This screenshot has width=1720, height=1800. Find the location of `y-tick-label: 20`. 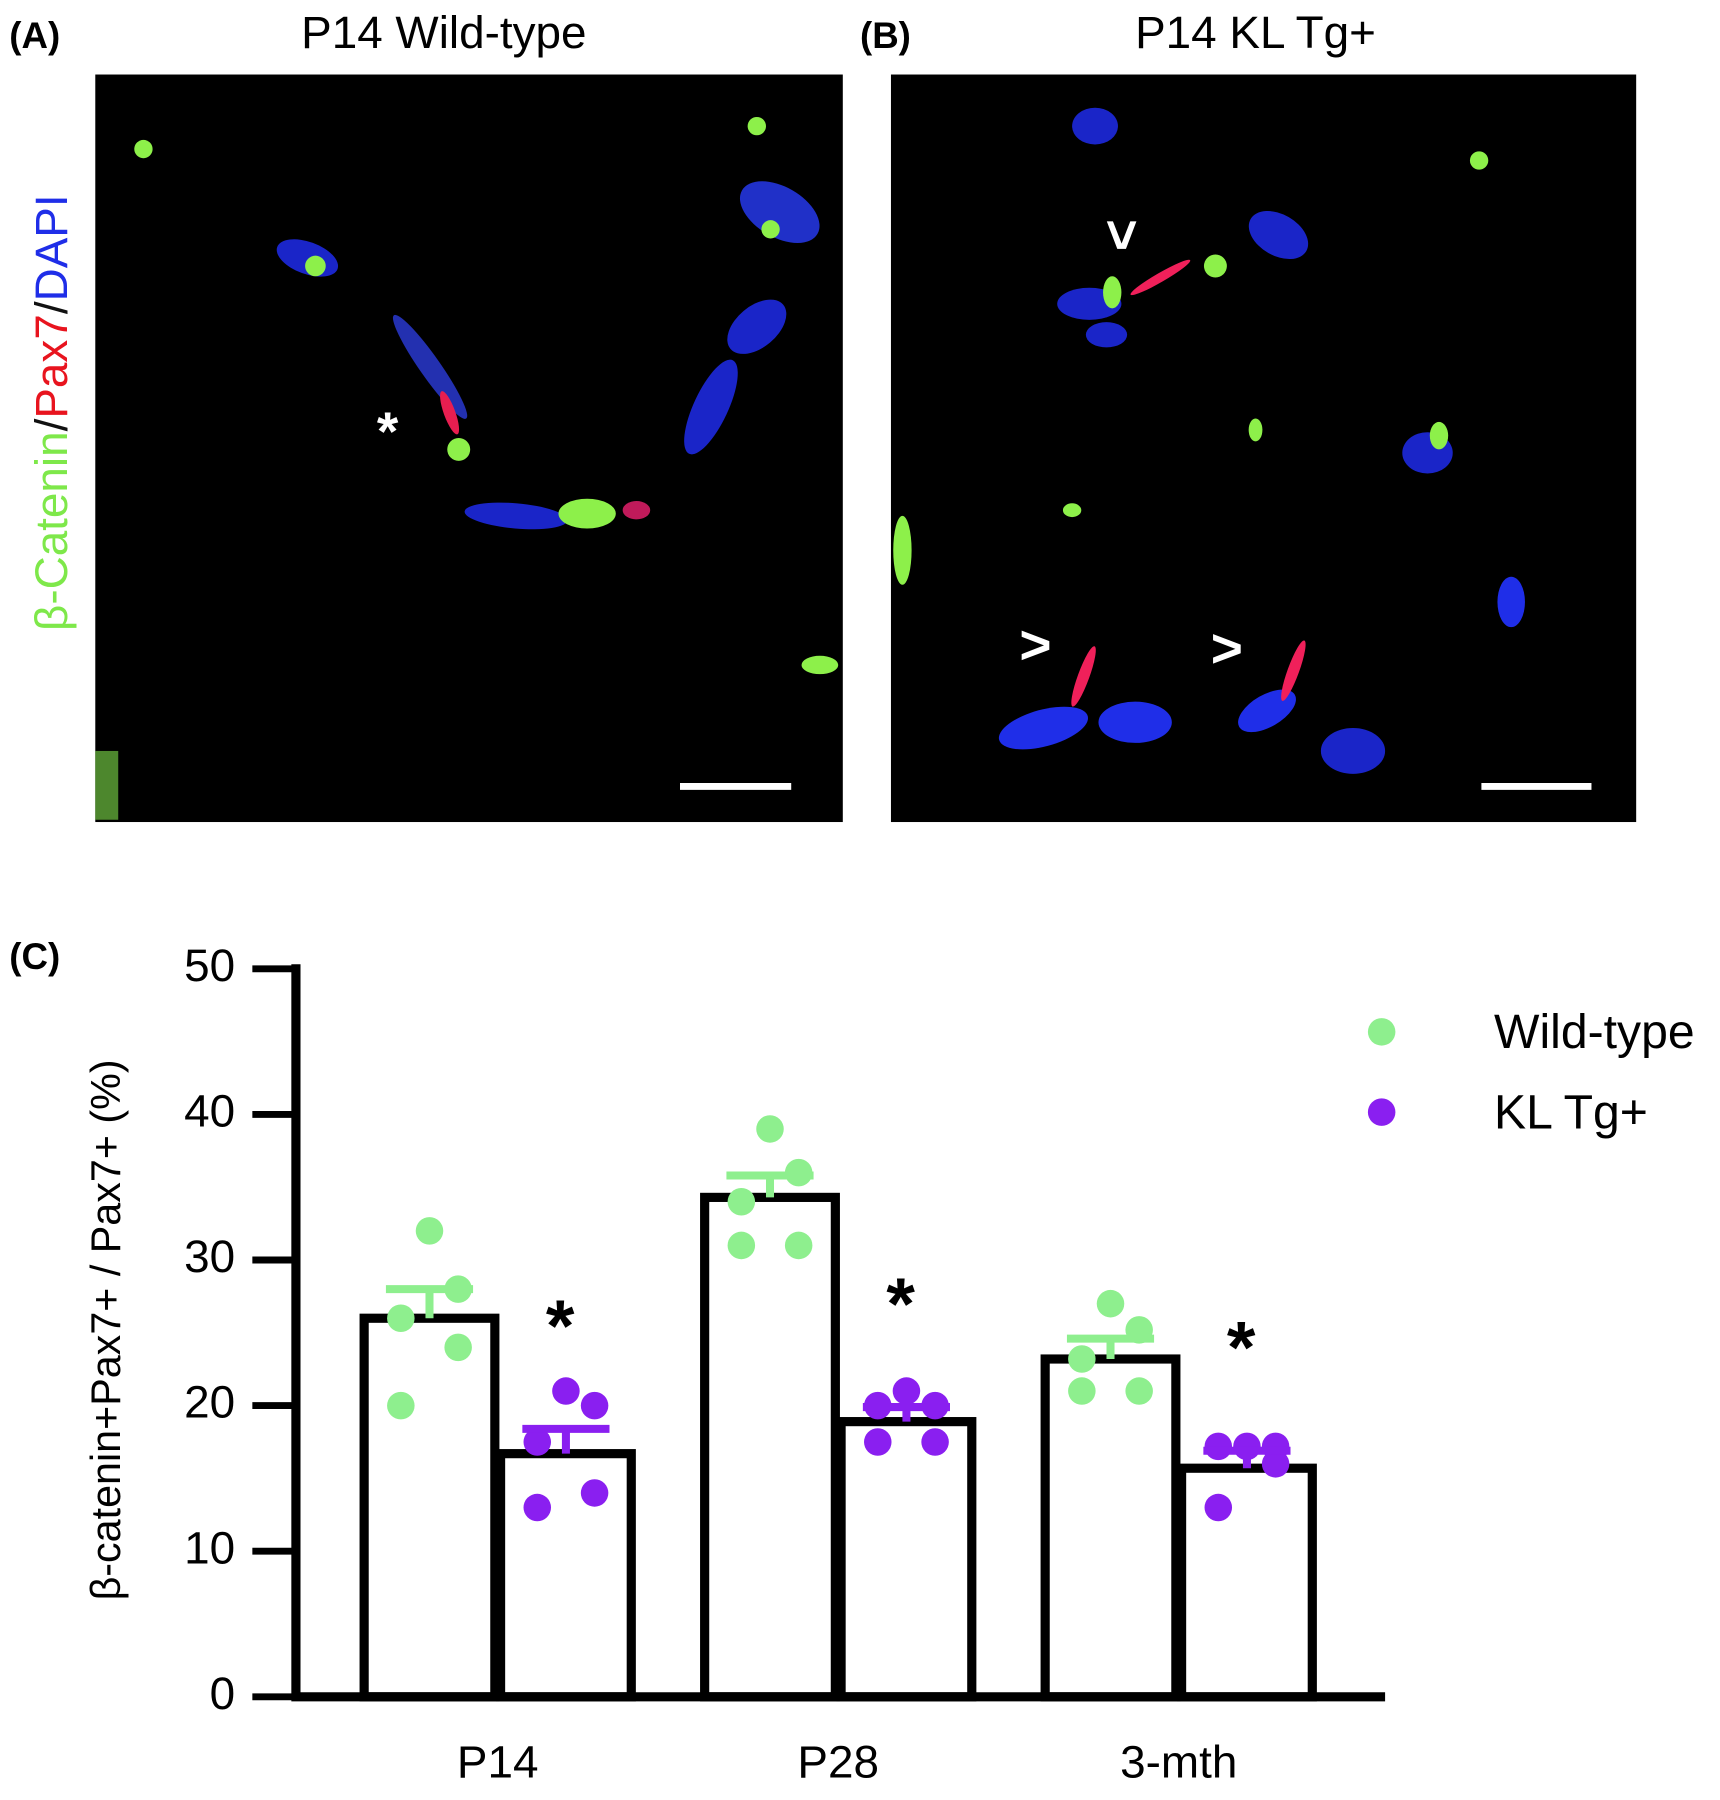

y-tick-label: 20 is located at coordinates (209, 1402).